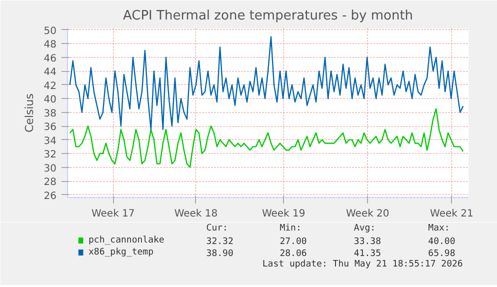 Image resolution: width=497 pixels, height=287 pixels. I want to click on y-tick-label: 34, so click(50, 141).